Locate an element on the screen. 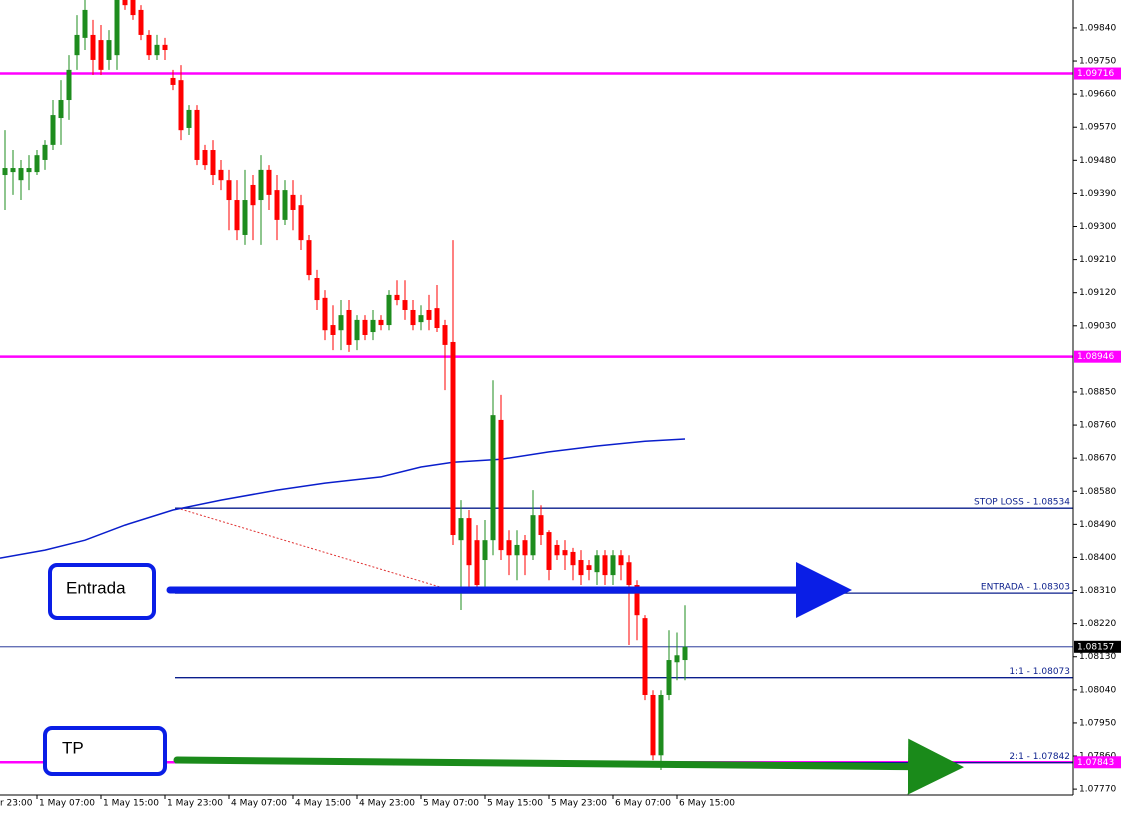 This screenshot has width=1121, height=813. tp-label: TP is located at coordinates (73, 747).